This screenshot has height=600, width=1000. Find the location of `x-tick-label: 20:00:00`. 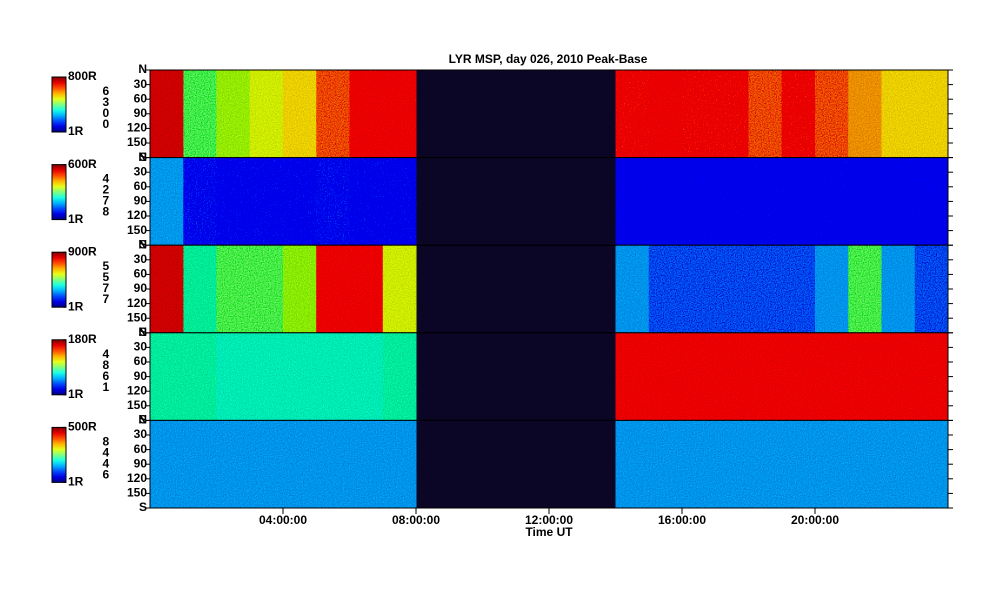

x-tick-label: 20:00:00 is located at coordinates (815, 520).